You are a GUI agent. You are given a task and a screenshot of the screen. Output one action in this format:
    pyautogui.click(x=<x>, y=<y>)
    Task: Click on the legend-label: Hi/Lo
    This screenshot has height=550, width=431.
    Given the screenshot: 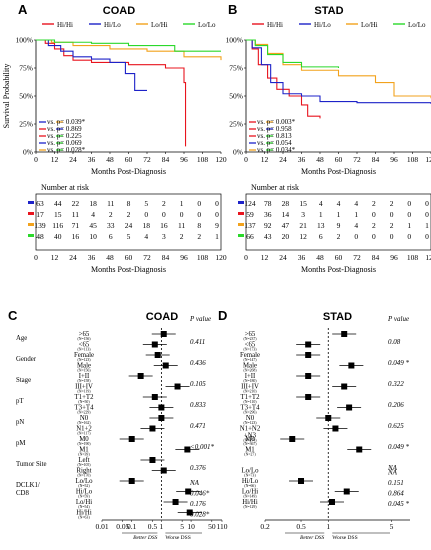 What is the action you would take?
    pyautogui.click(x=322, y=25)
    